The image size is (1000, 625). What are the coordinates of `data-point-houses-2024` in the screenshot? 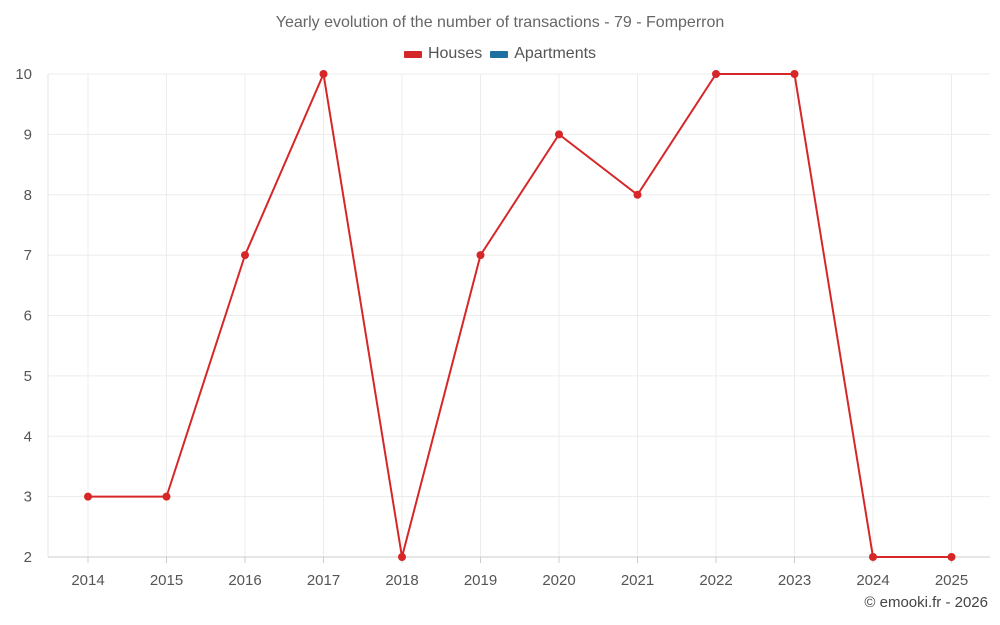 It's located at (873, 557).